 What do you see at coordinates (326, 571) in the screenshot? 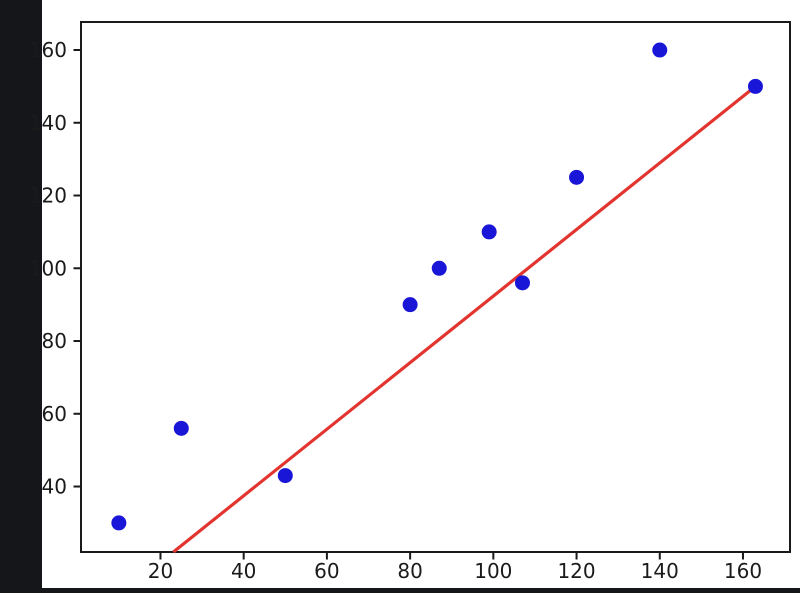
I see `x-tick-label: 60` at bounding box center [326, 571].